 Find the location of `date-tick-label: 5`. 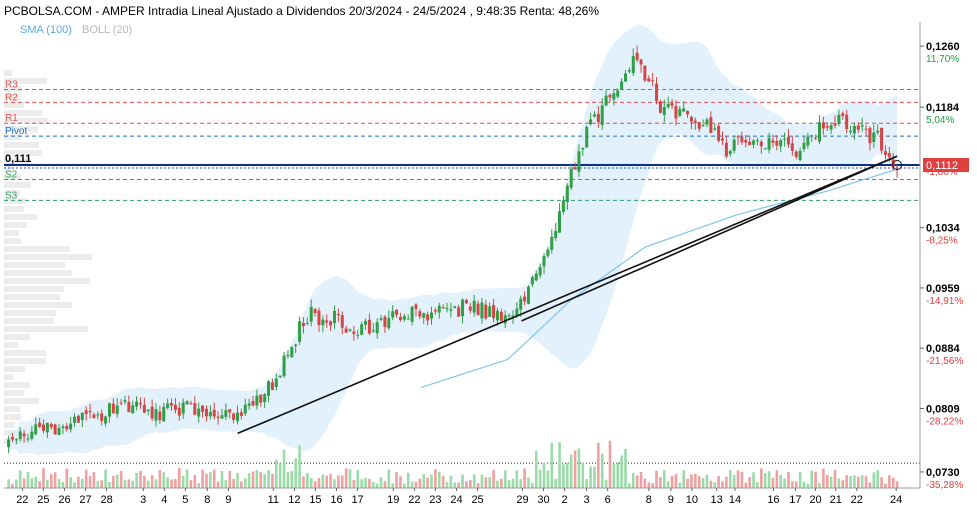

date-tick-label: 5 is located at coordinates (185, 500).